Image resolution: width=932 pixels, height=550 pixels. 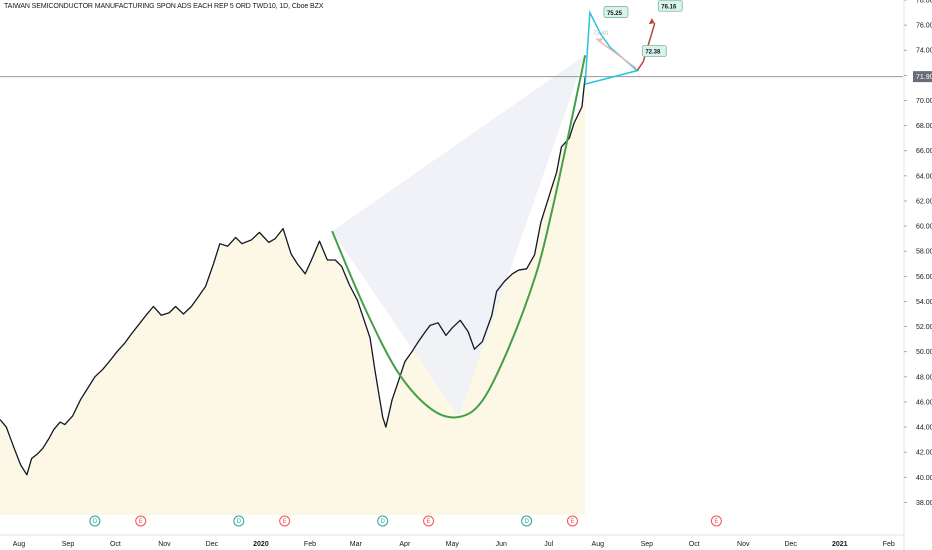 What do you see at coordinates (651, 21) in the screenshot?
I see `target-arrow-head` at bounding box center [651, 21].